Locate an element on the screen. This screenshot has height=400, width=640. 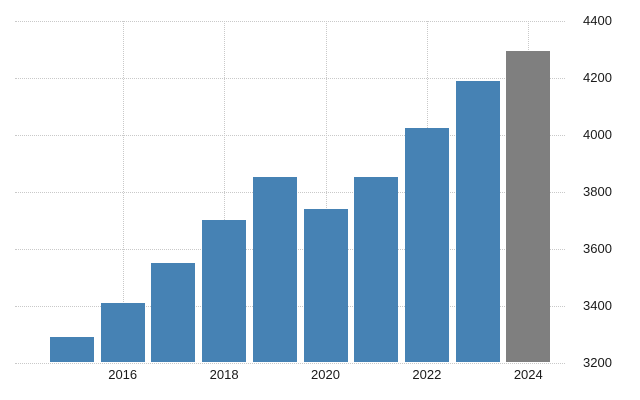
y-tick-label: 3800 is located at coordinates (597, 191).